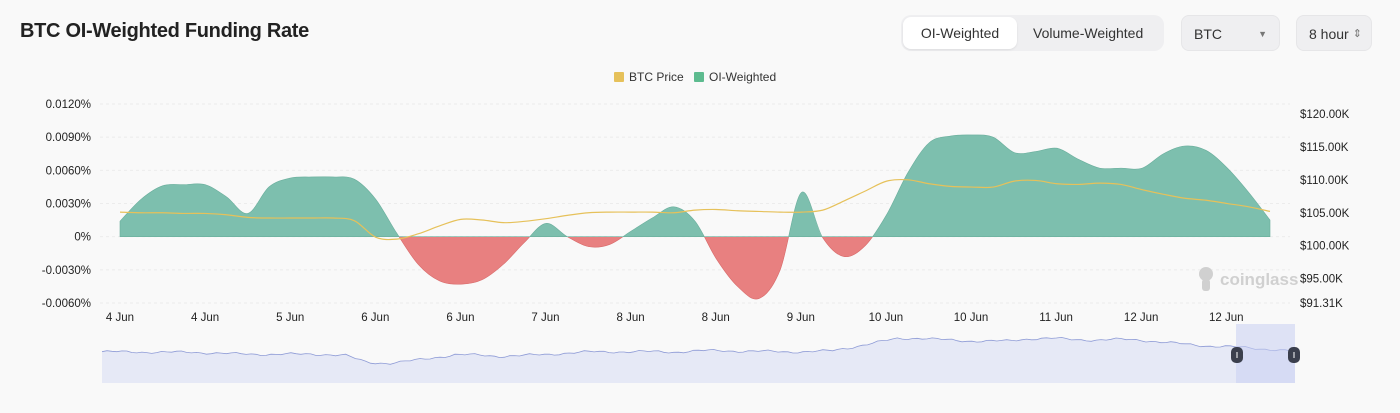  What do you see at coordinates (1325, 247) in the screenshot?
I see `y-right-tick-label: $100.00K` at bounding box center [1325, 247].